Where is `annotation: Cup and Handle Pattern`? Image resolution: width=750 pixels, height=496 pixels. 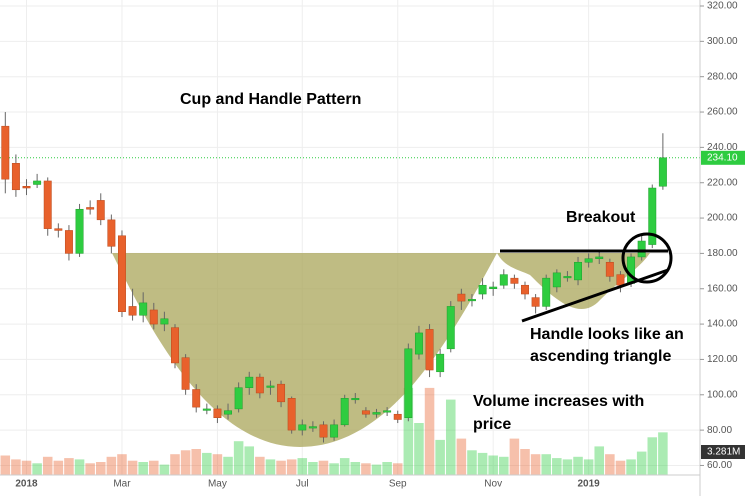 annotation: Cup and Handle Pattern is located at coordinates (270, 99).